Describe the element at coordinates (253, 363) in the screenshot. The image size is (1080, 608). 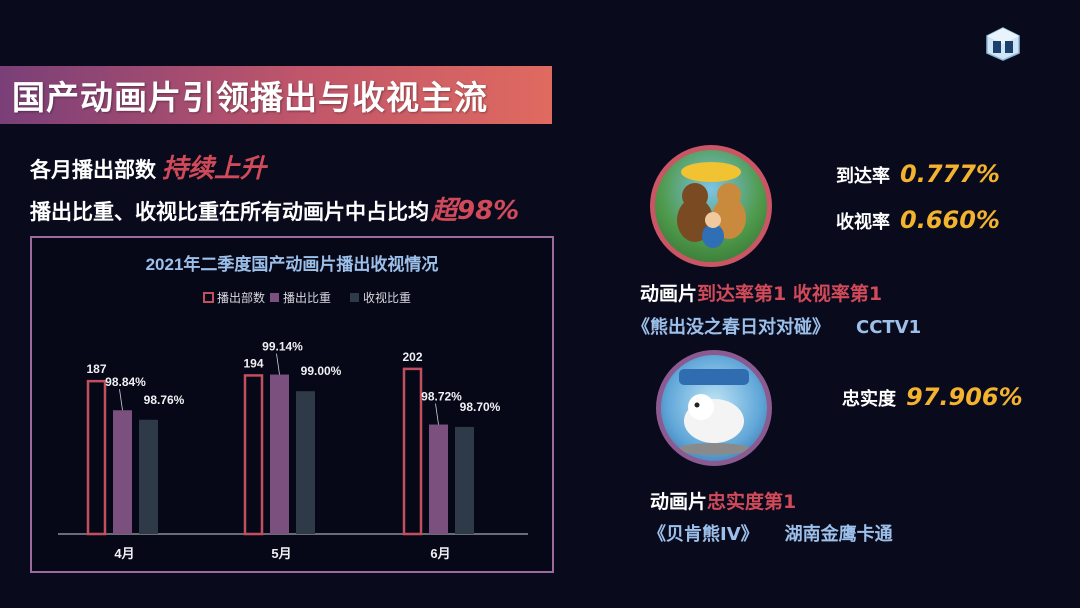
I see `data-label-1-2: 194` at that location.